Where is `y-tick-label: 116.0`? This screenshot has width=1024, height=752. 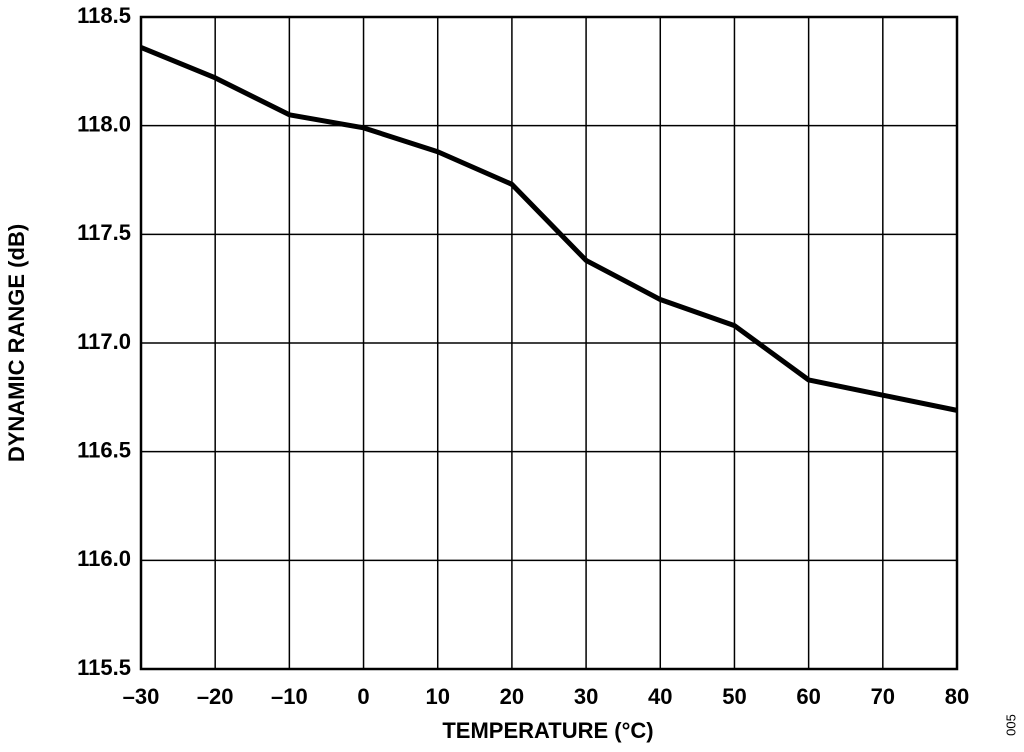 y-tick-label: 116.0 is located at coordinates (104, 558).